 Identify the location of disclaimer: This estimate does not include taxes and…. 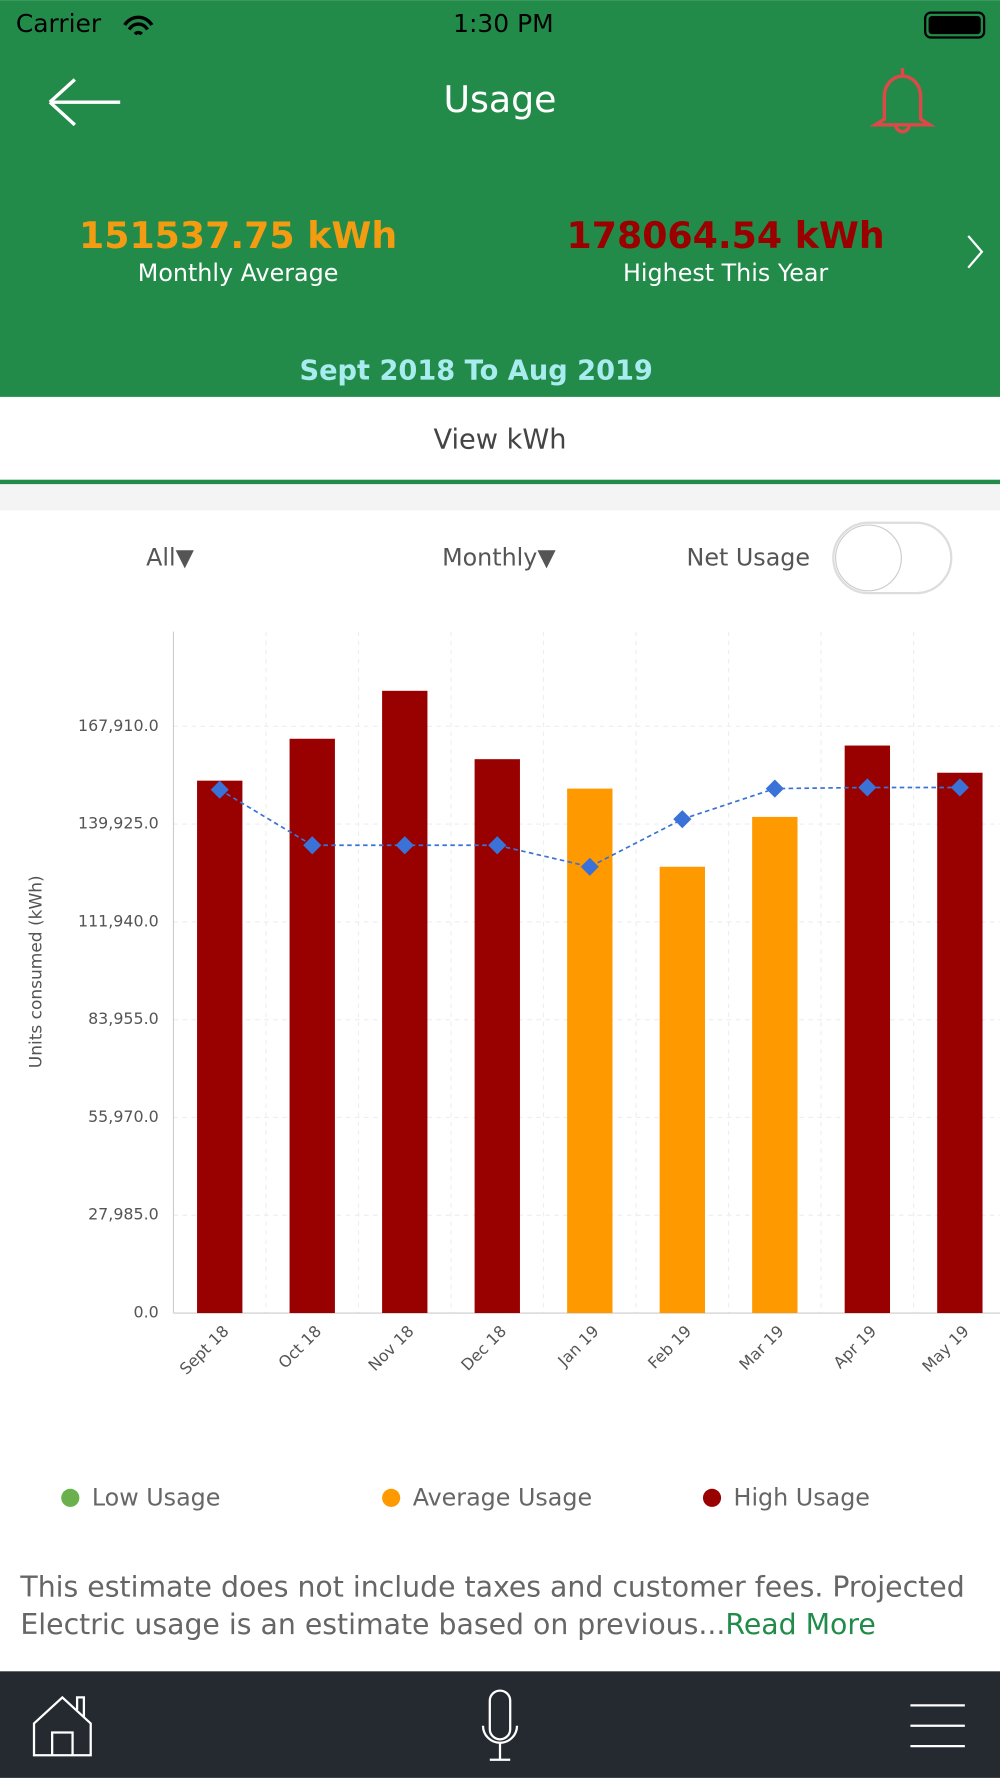
(491, 1587).